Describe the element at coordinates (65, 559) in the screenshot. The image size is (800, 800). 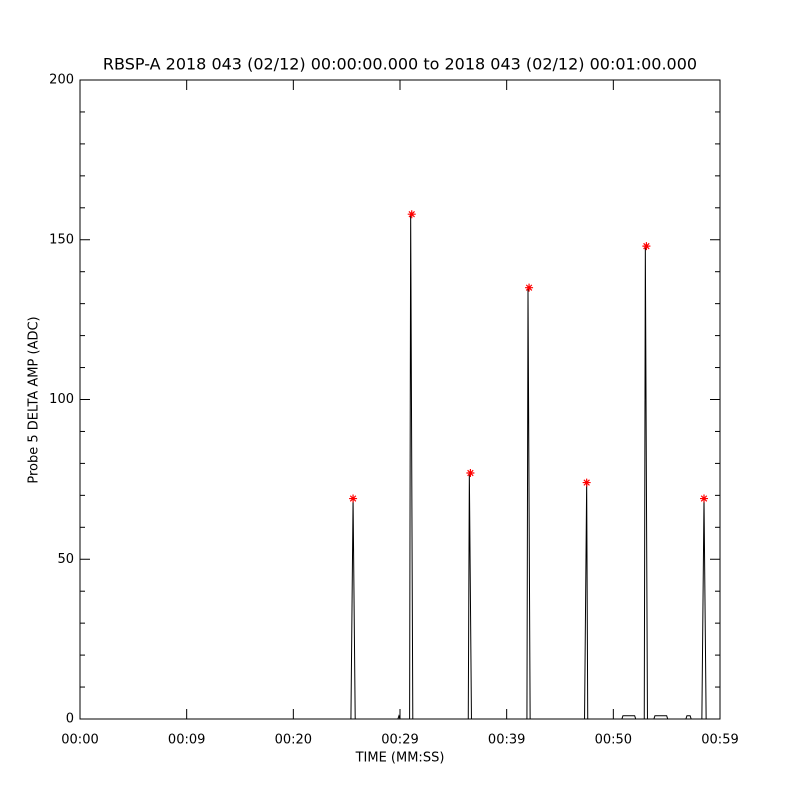
I see `y-tick-label: 50` at that location.